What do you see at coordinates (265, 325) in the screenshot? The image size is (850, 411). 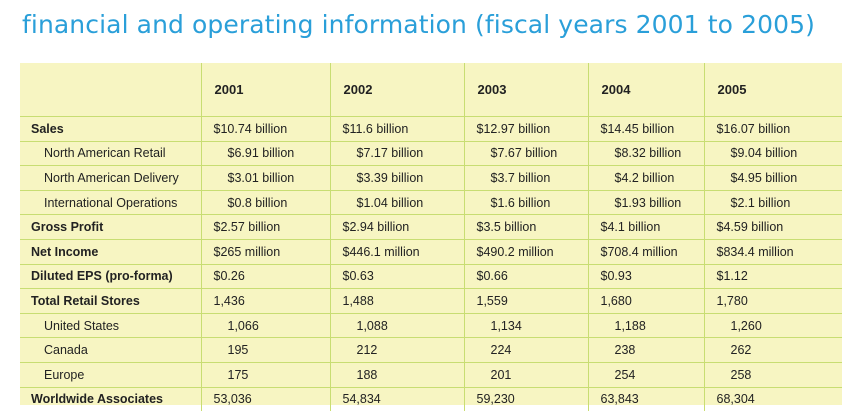 I see `table-cell: 1,066` at bounding box center [265, 325].